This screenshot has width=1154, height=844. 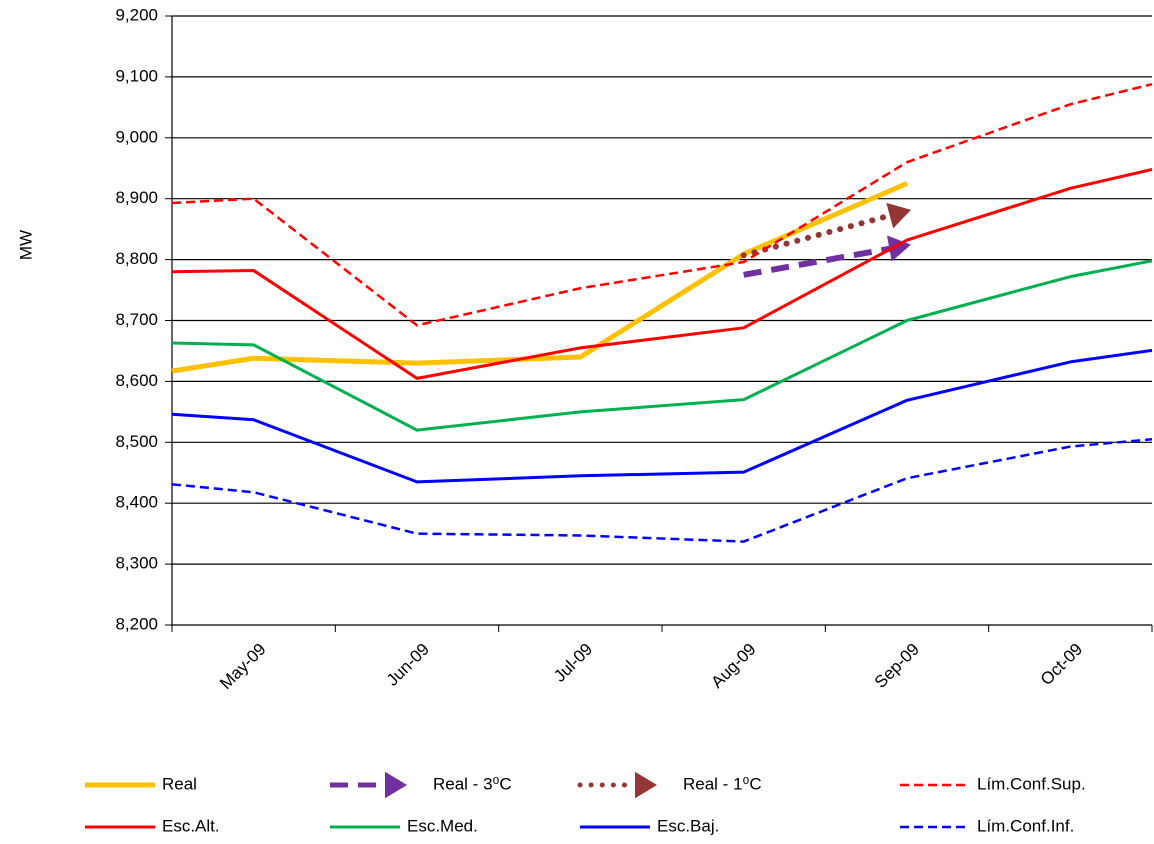 I want to click on y-tick-label: 8,200, so click(x=136, y=623).